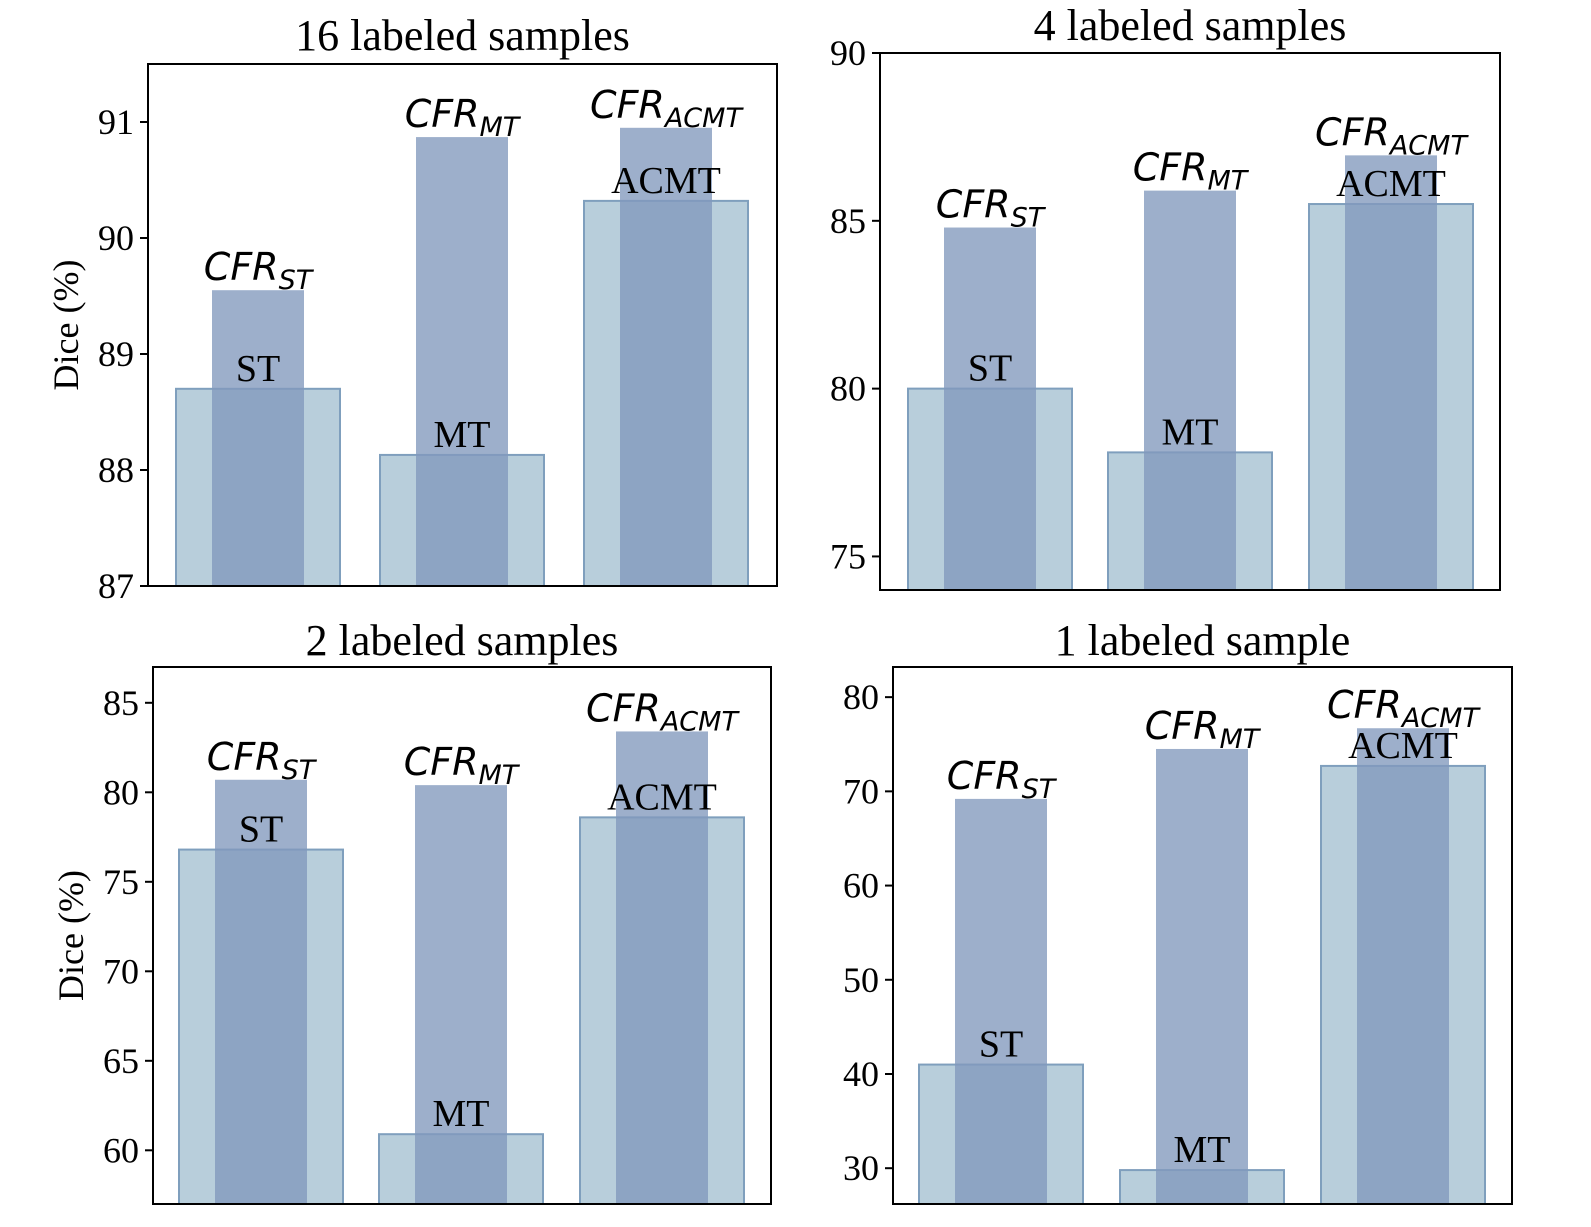 This screenshot has height=1227, width=1591. What do you see at coordinates (861, 1074) in the screenshot?
I see `y-tick-label: 40` at bounding box center [861, 1074].